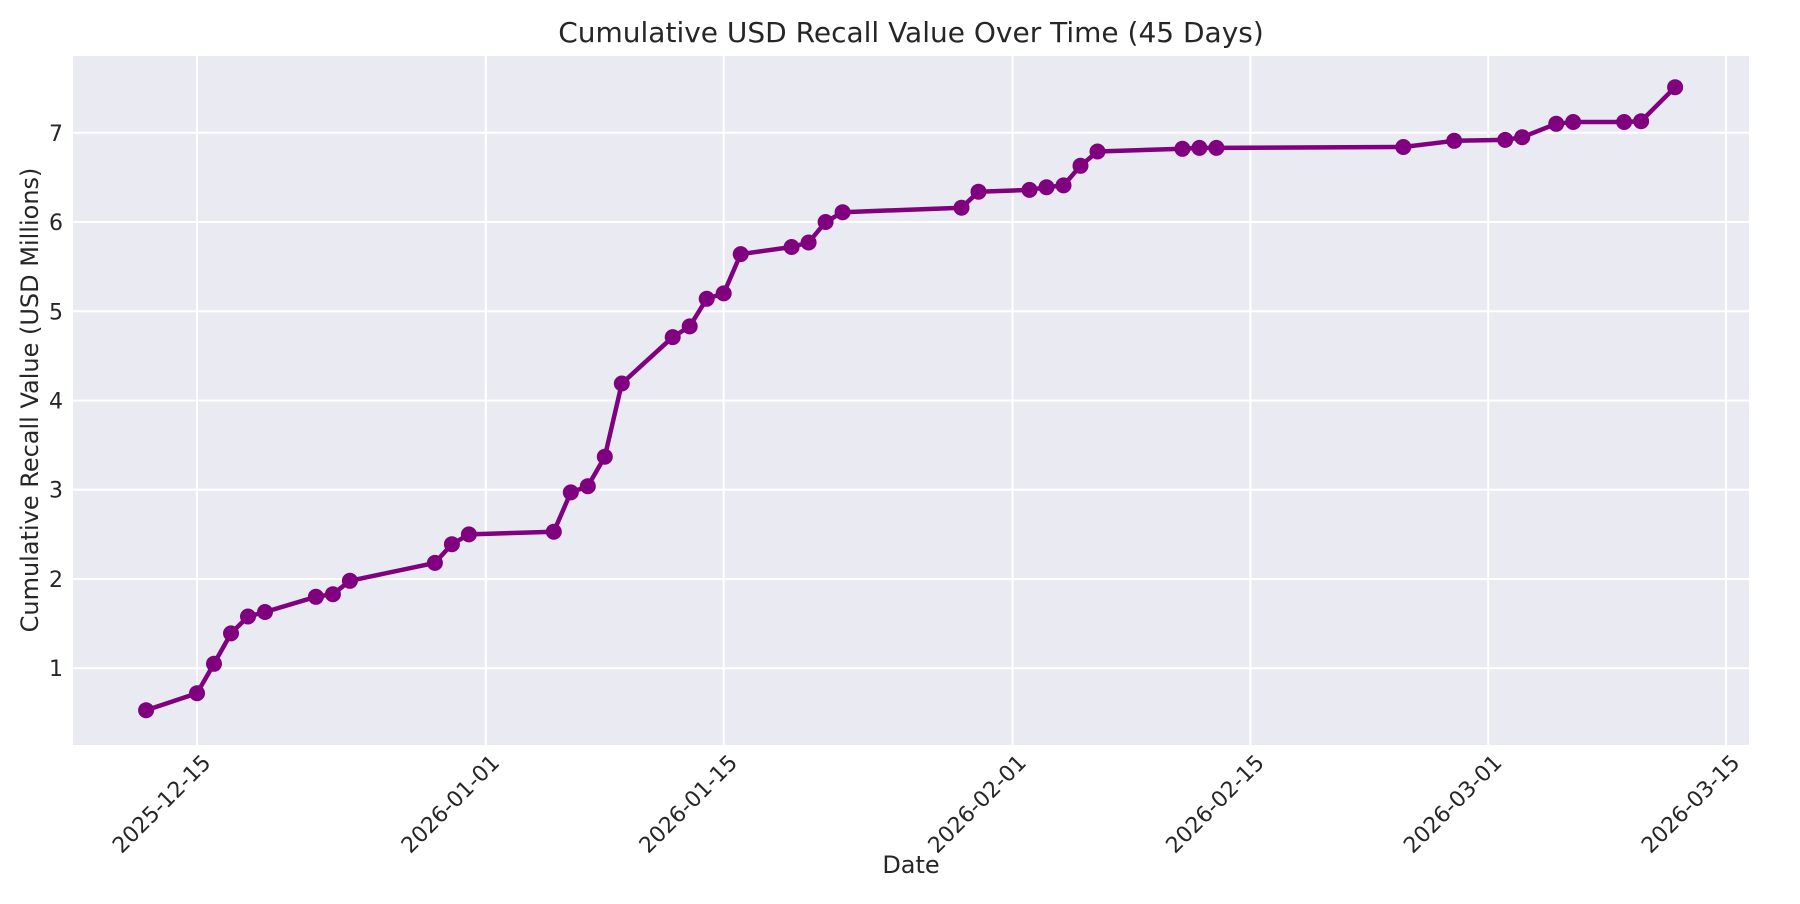 This screenshot has width=1800, height=904. Describe the element at coordinates (1691, 805) in the screenshot. I see `x-tick-label: 2026-03-15` at that location.